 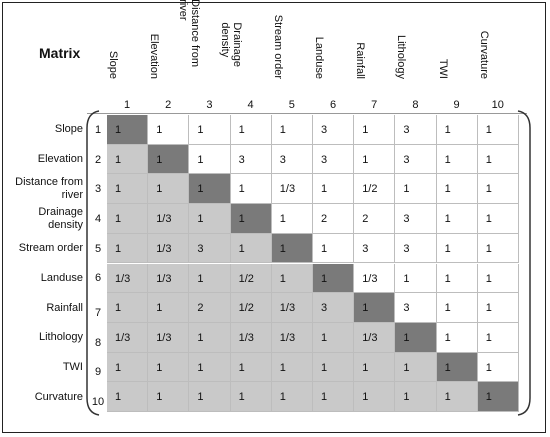 What do you see at coordinates (250, 105) in the screenshot?
I see `column-number: 4` at bounding box center [250, 105].